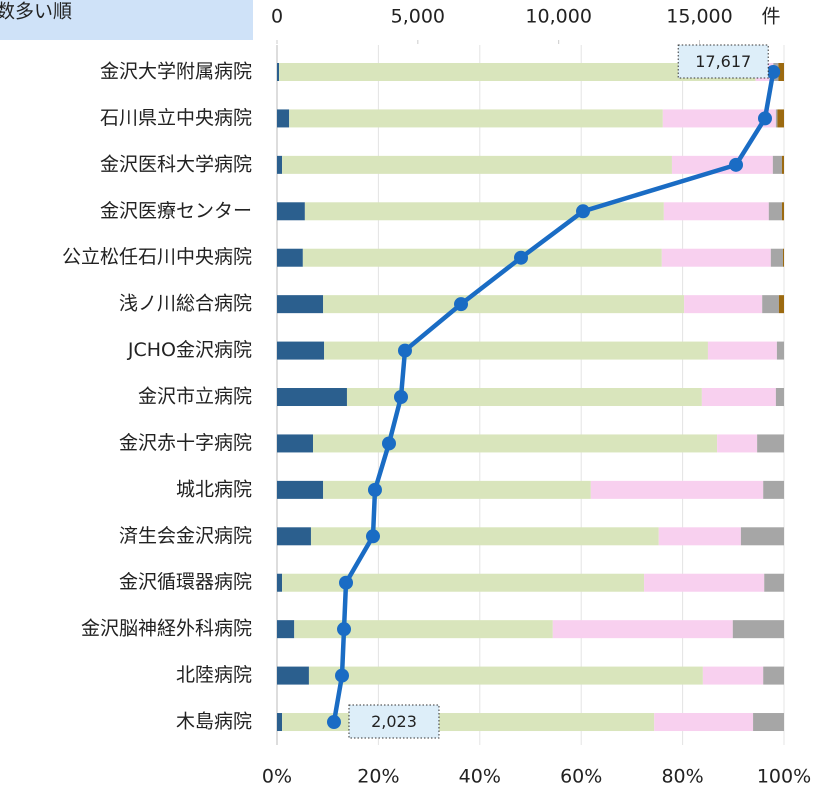 The height and width of the screenshot is (795, 816). I want to click on y-tick-label: 城北病院, so click(214, 489).